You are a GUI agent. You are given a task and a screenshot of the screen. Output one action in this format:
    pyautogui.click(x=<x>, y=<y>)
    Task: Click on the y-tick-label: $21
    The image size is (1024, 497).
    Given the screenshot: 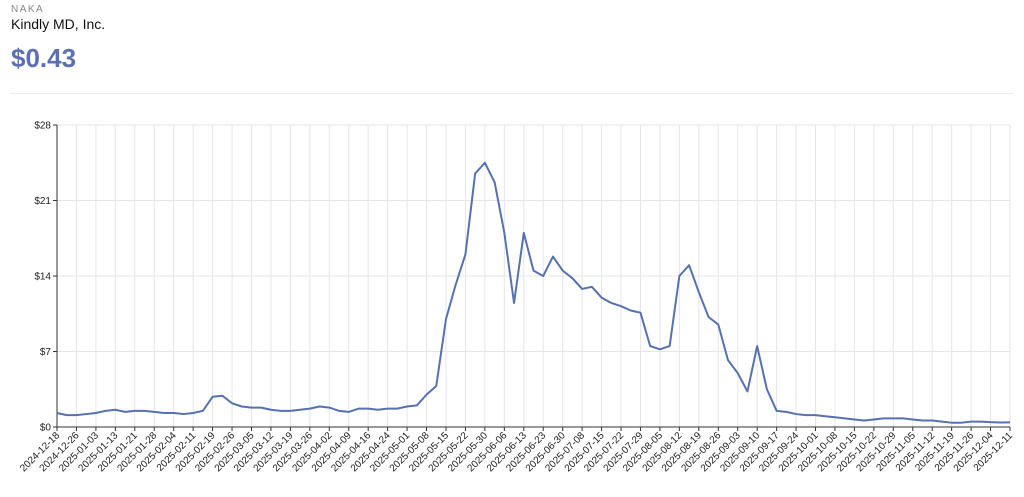 What is the action you would take?
    pyautogui.click(x=42, y=201)
    